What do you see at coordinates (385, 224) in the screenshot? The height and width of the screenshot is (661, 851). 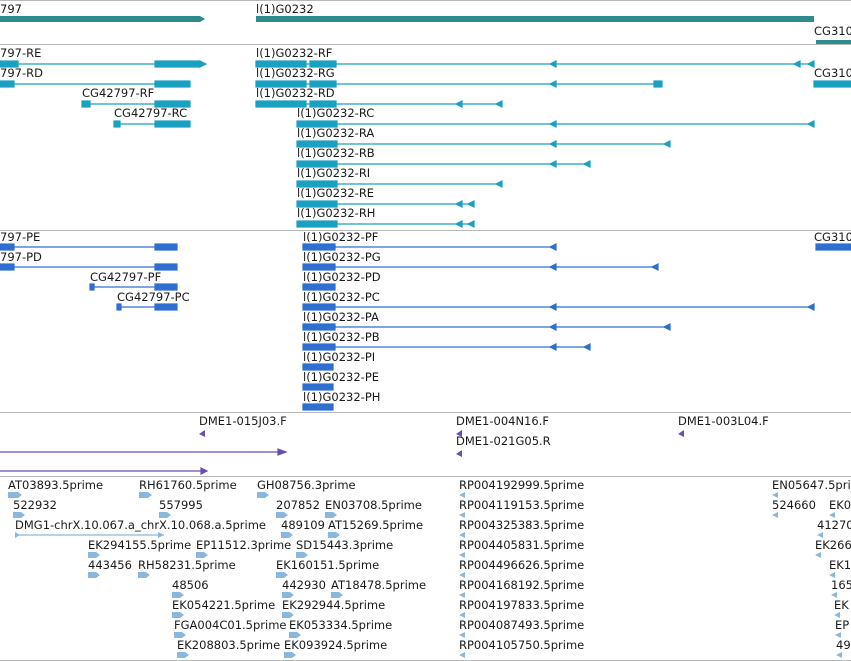 I see `transcript-l1g0232-rh` at bounding box center [385, 224].